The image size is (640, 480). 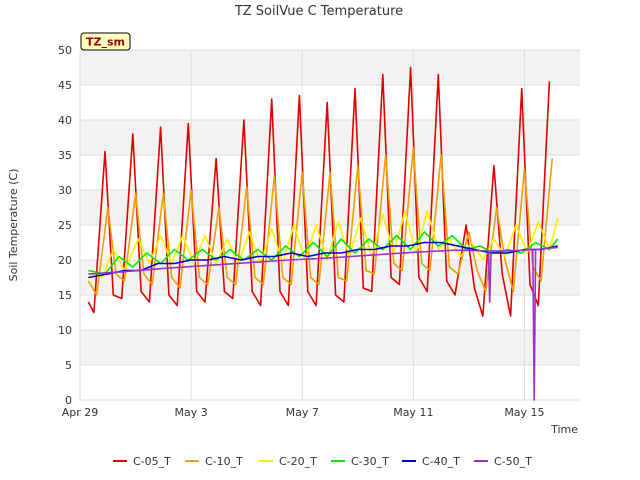 I want to click on y-tick-label: 35, so click(x=65, y=155).